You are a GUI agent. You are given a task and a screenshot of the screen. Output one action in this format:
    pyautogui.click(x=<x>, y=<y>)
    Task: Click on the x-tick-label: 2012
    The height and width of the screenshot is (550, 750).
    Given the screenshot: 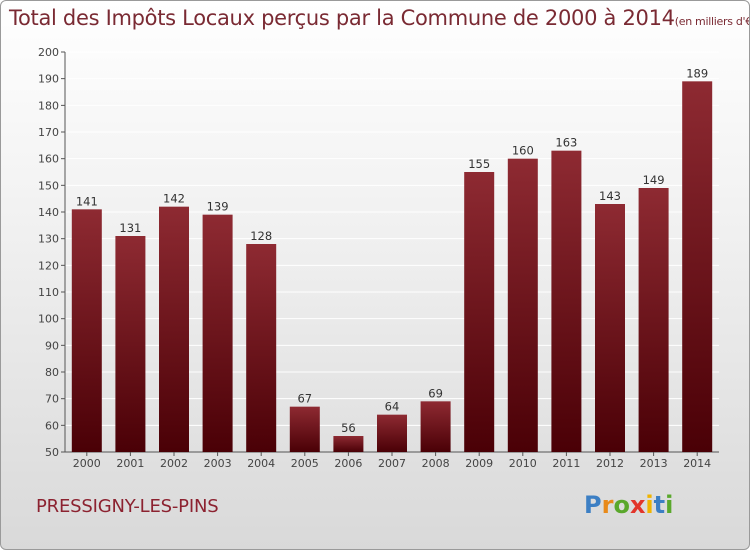 What is the action you would take?
    pyautogui.click(x=610, y=463)
    